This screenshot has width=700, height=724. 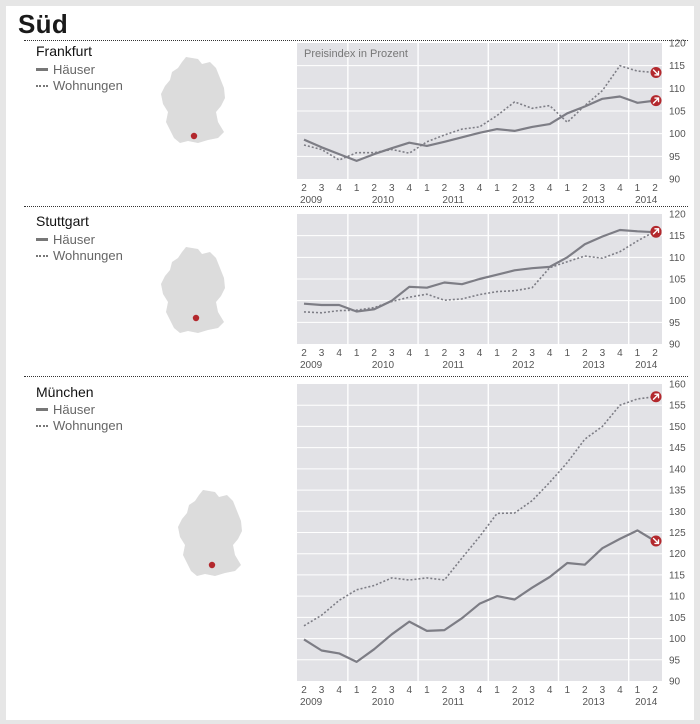 I want to click on y-tick-label: 130, so click(x=677, y=512).